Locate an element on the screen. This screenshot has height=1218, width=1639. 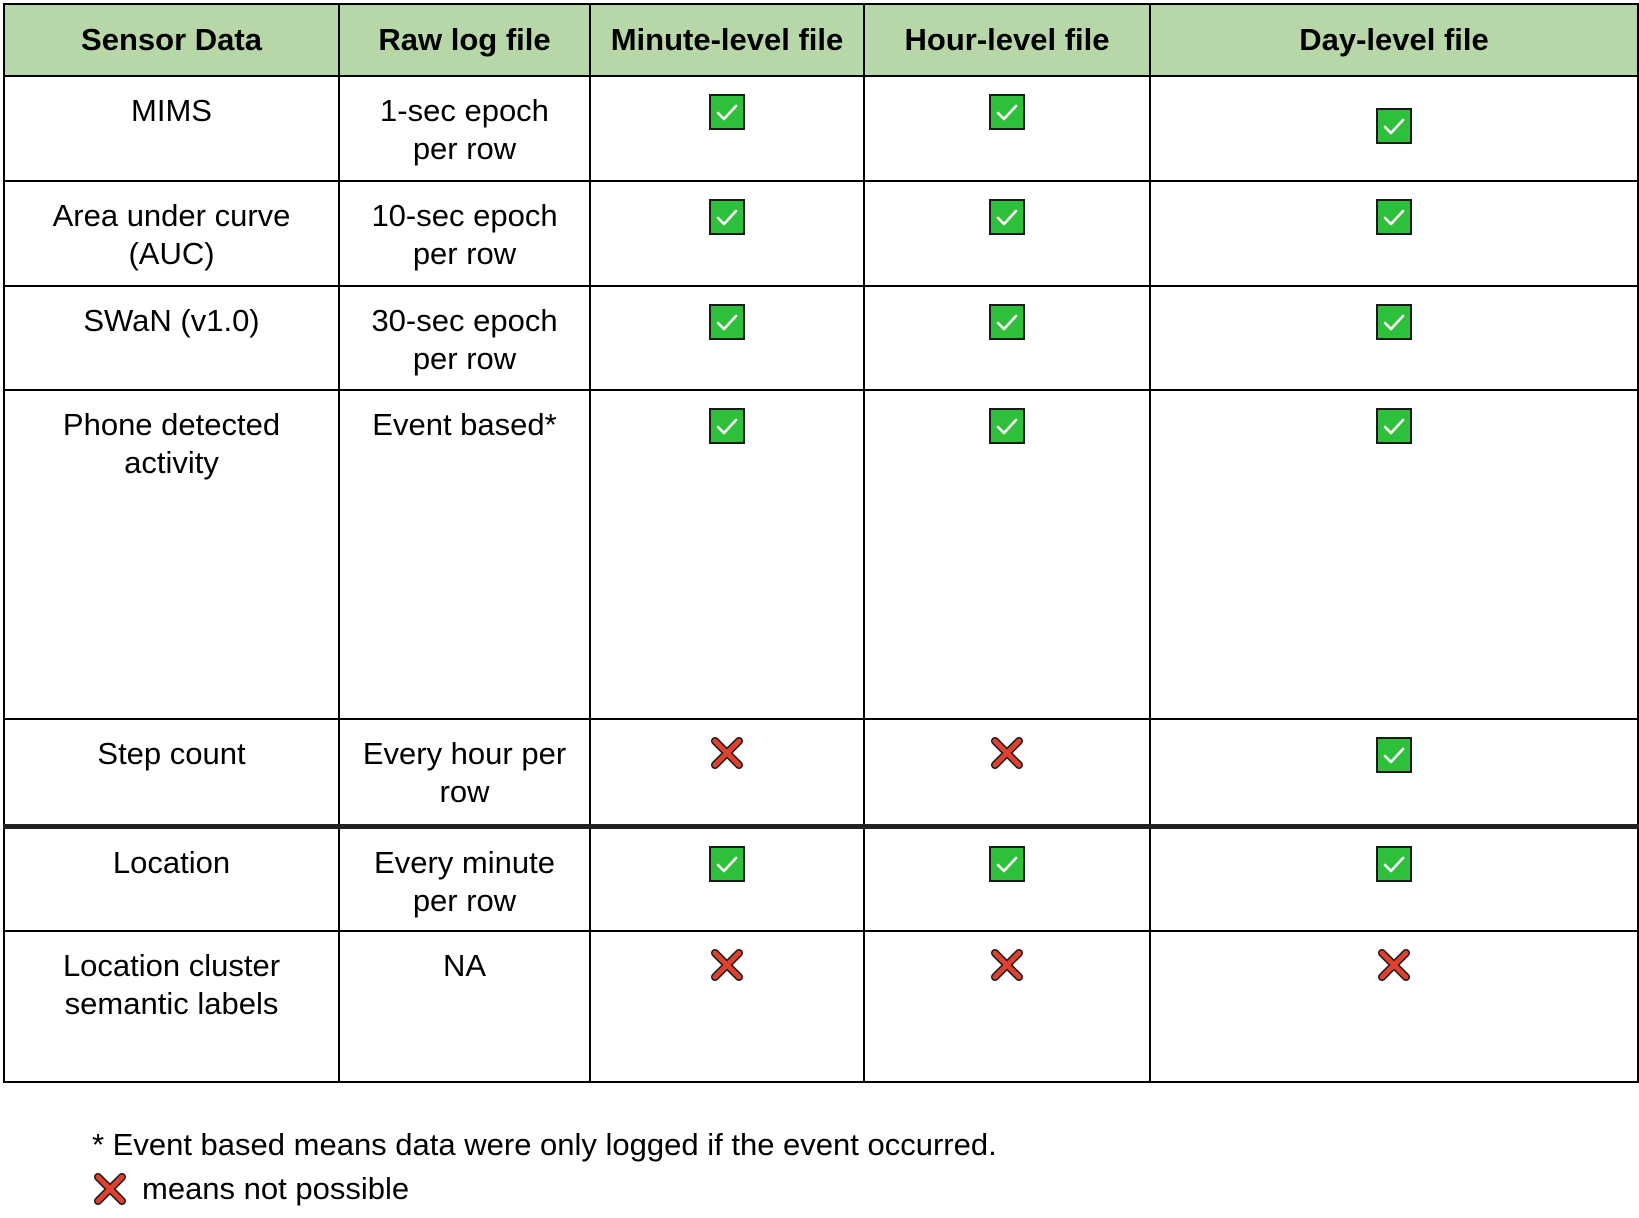
sensor-cell: Step count is located at coordinates (171, 772).